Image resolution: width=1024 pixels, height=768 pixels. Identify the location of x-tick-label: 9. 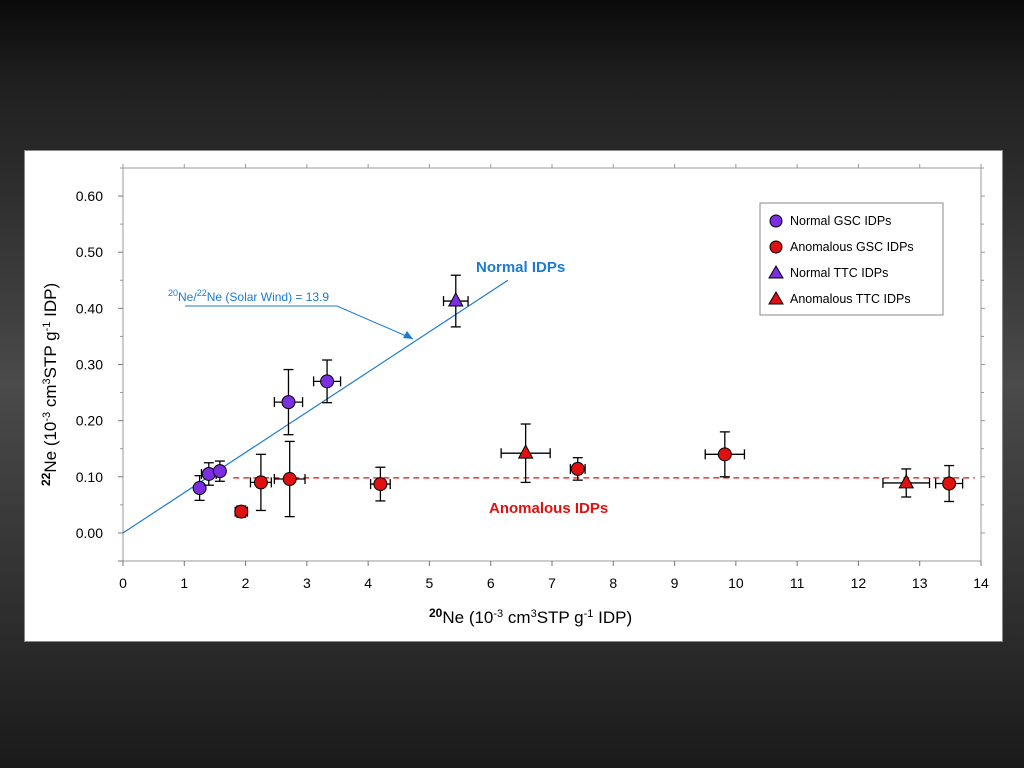
(675, 583).